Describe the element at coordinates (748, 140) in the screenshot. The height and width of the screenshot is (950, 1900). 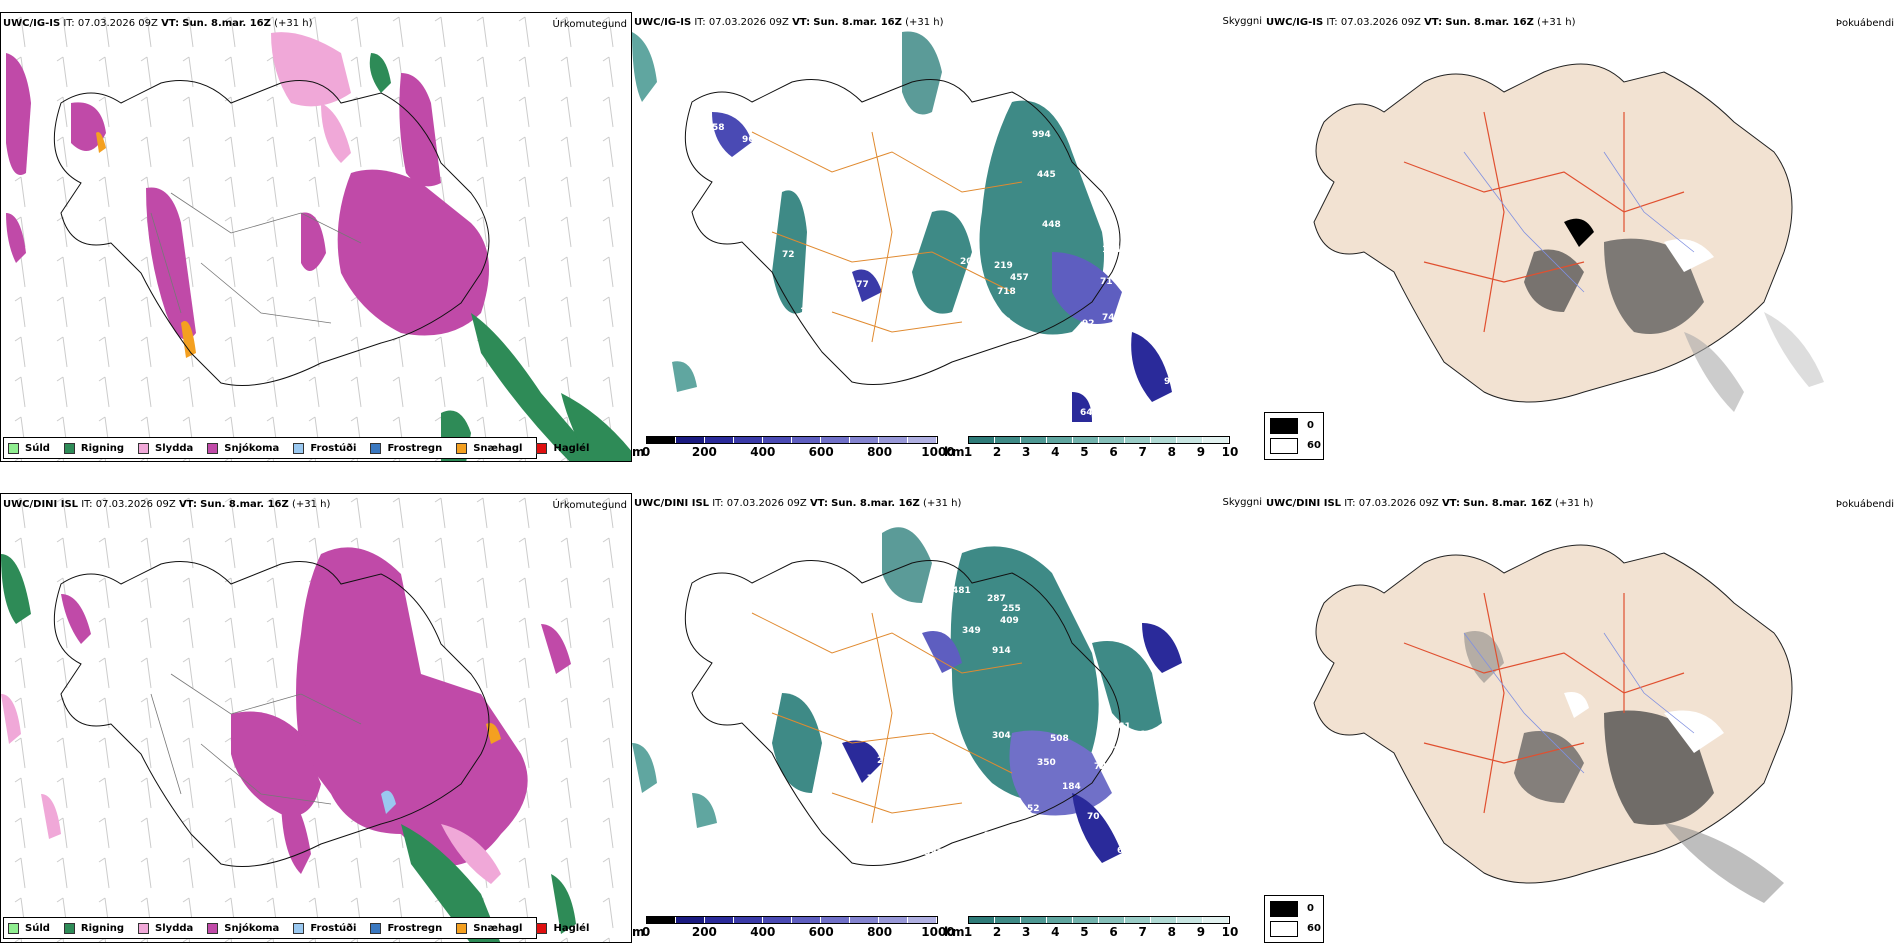
I see `height-label: 96` at that location.